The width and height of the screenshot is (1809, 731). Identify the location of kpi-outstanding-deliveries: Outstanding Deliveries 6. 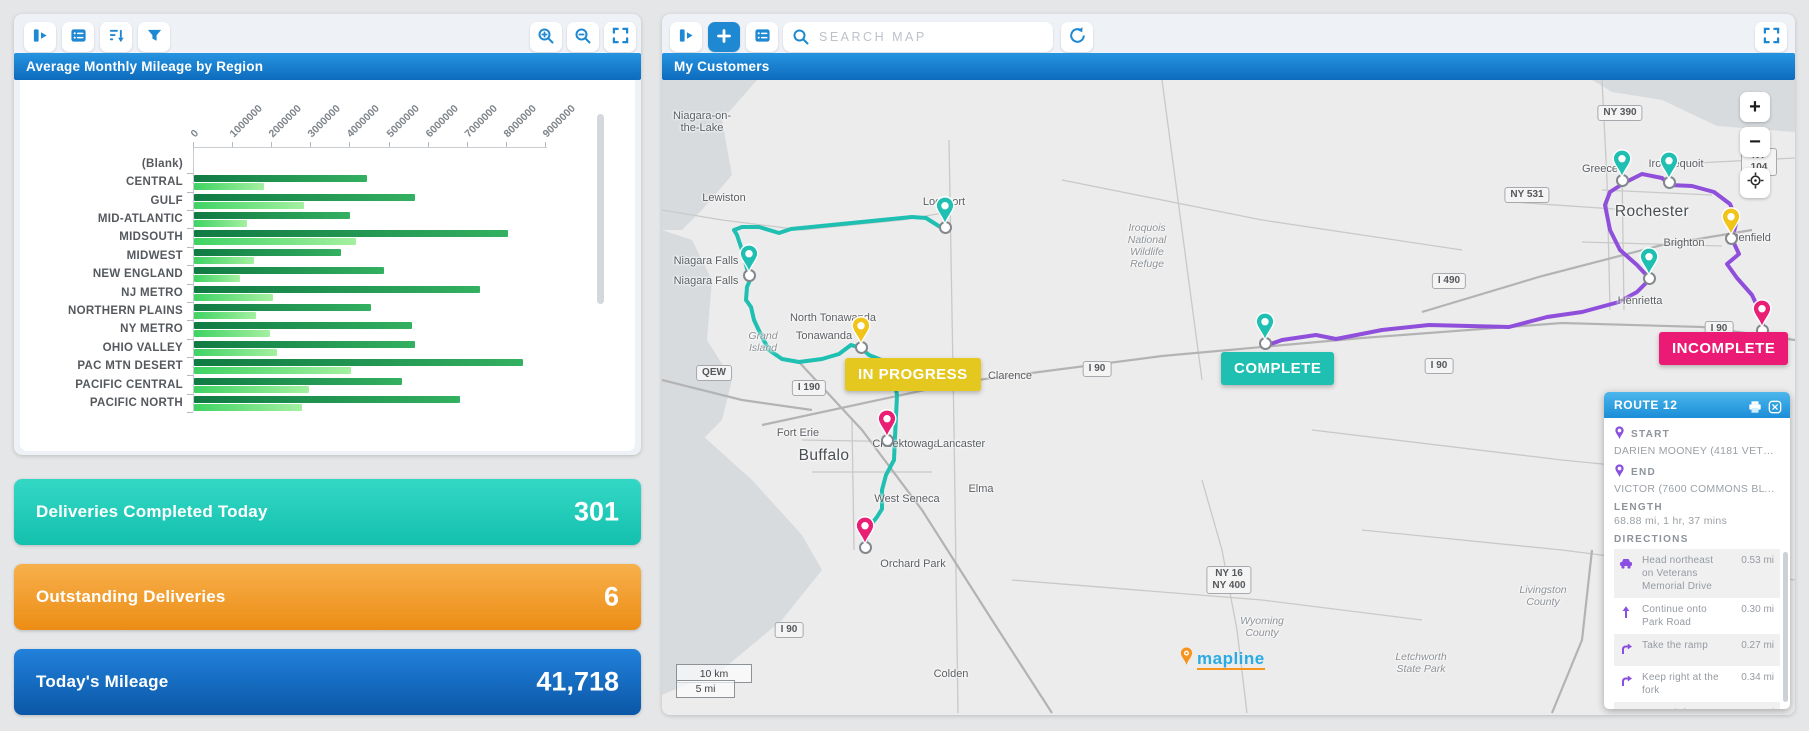
(327, 597).